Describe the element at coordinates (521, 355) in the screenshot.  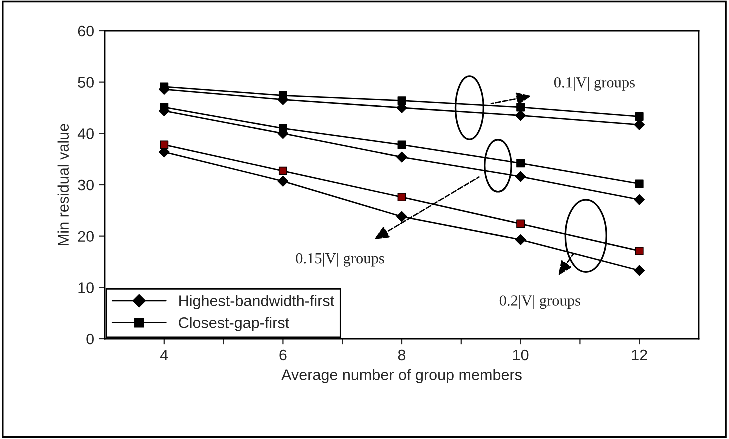
I see `x-tick-label: 10` at that location.